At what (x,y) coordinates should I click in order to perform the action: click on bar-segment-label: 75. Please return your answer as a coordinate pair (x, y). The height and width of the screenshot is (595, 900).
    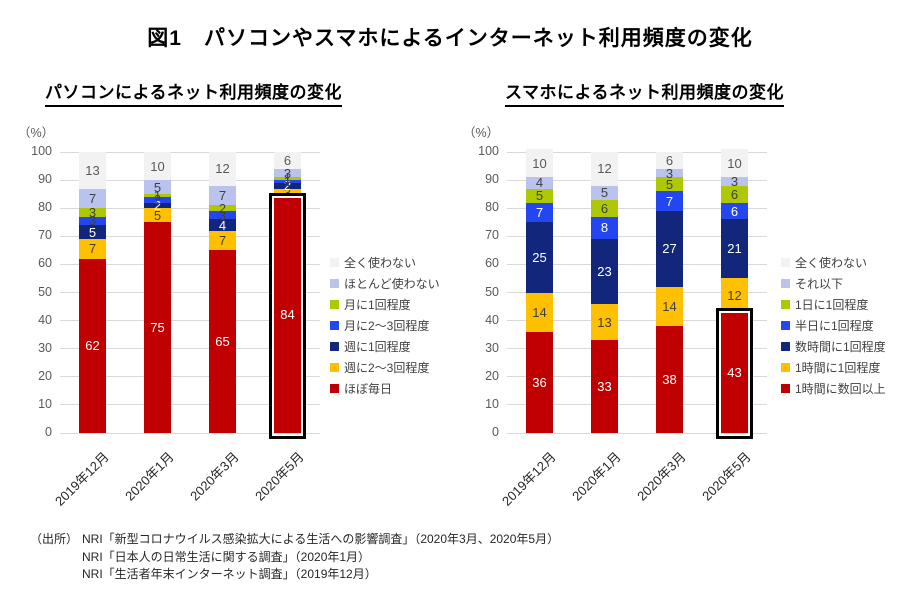
    Looking at the image, I should click on (157, 328).